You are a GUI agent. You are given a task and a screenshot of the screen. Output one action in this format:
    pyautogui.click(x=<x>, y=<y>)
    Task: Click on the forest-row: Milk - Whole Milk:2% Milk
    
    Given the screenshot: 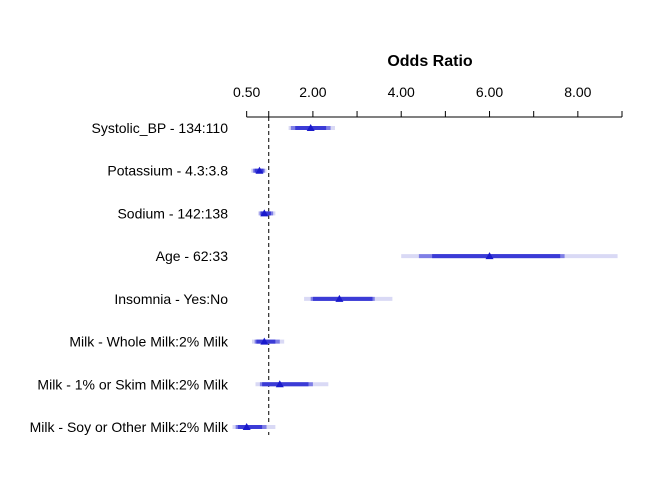 What is the action you would take?
    pyautogui.click(x=177, y=342)
    